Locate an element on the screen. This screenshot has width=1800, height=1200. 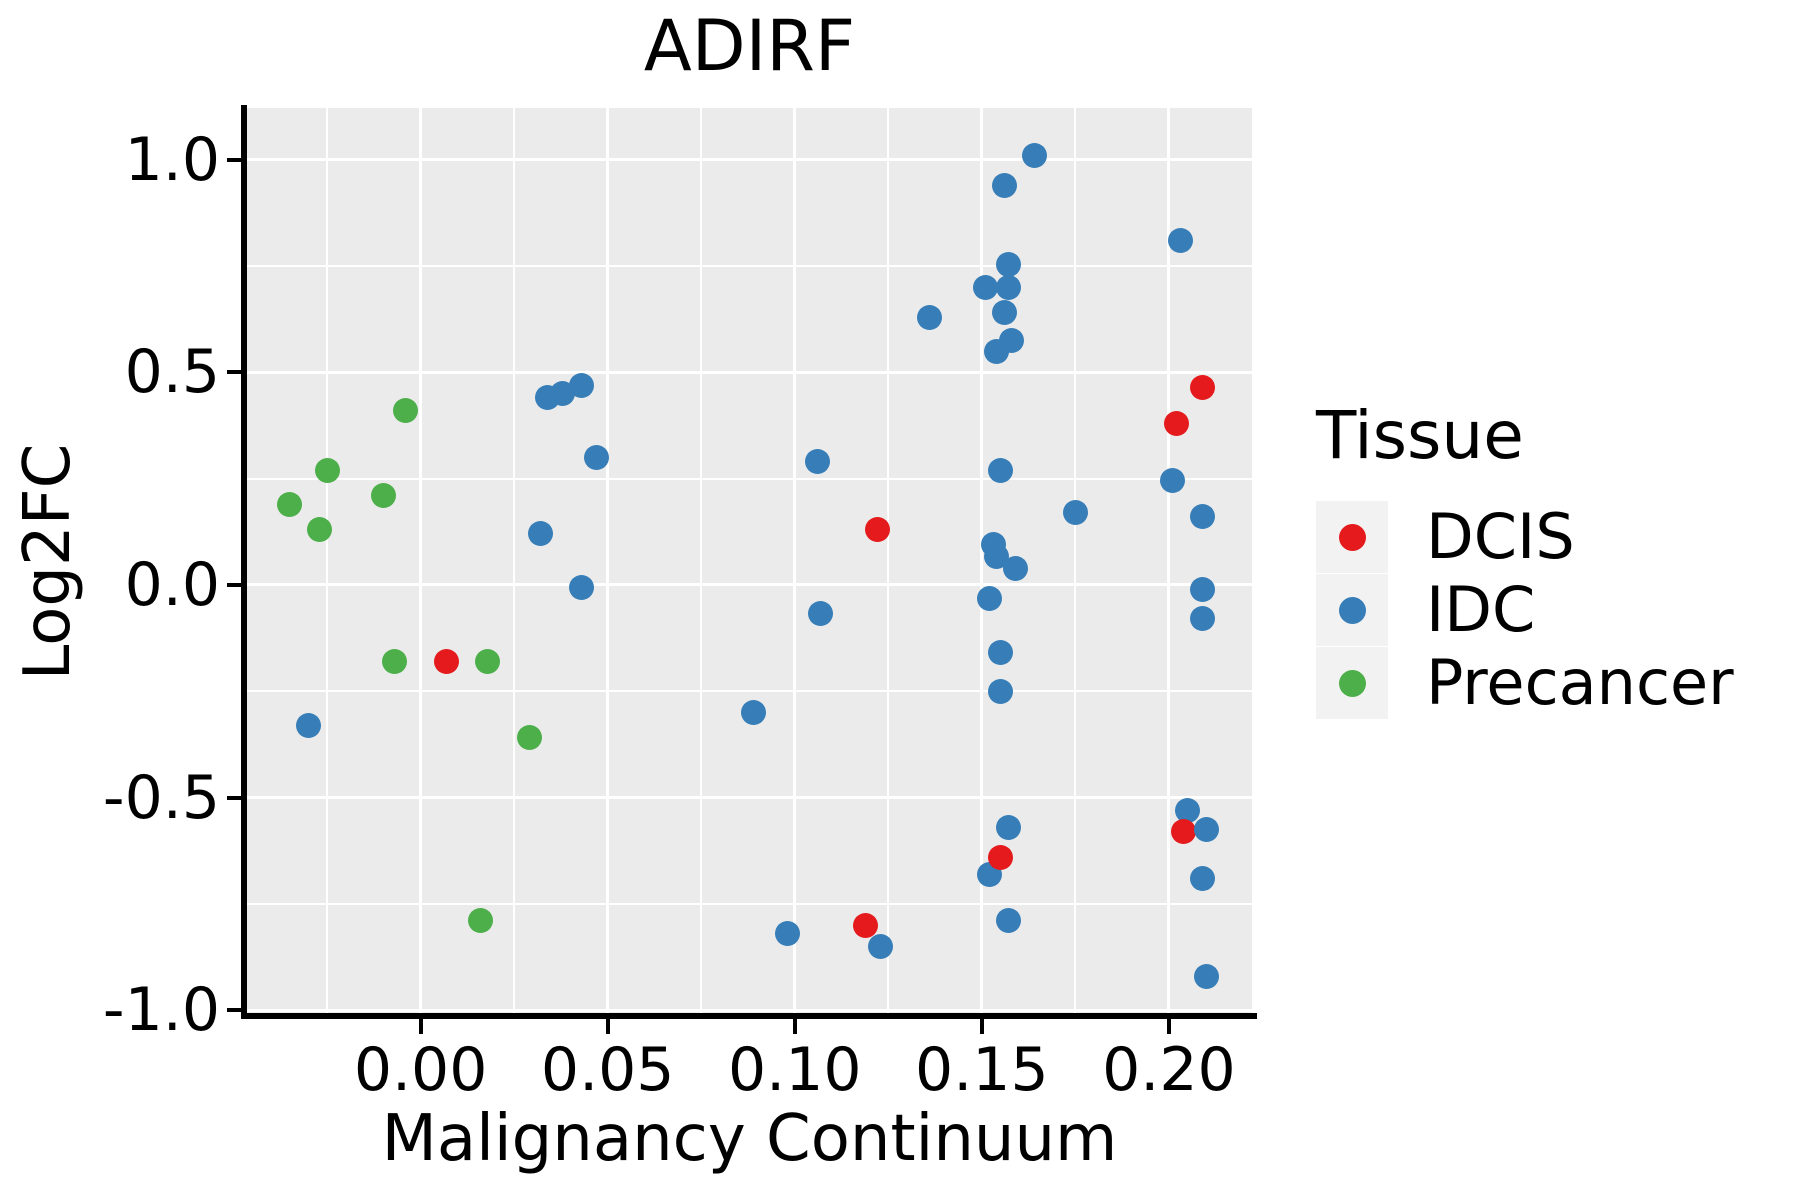
y-tick-label: 0.0 is located at coordinates (172, 584).